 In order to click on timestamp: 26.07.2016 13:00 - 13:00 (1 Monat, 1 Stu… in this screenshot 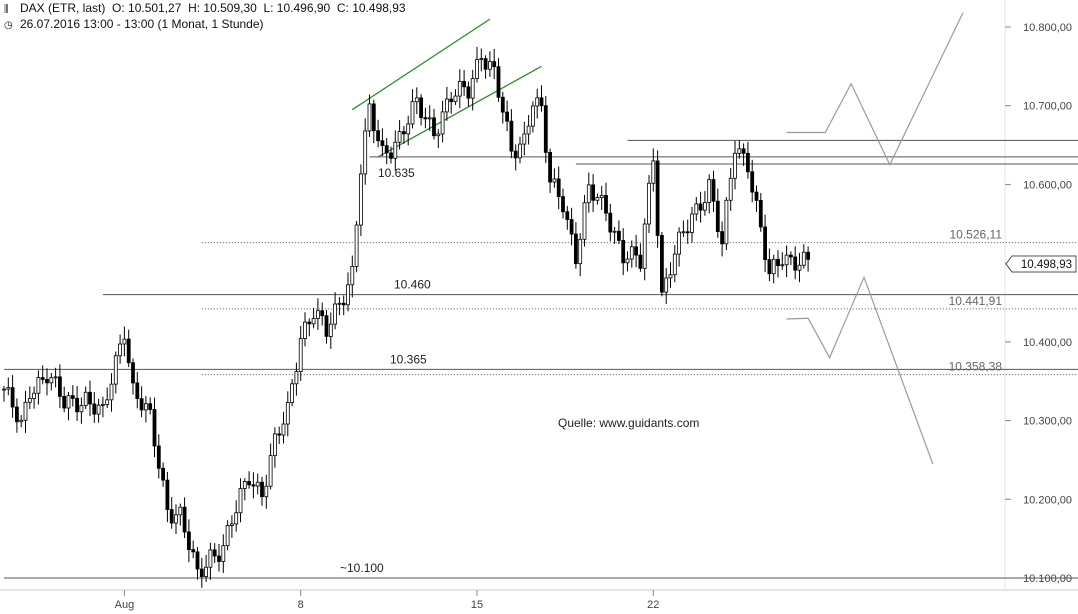, I will do `click(142, 24)`.